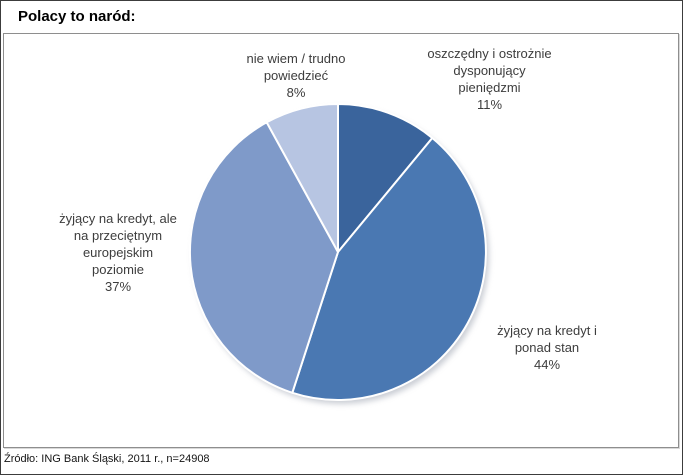  I want to click on slice-label-line: żyjący na kredyt i, so click(547, 330).